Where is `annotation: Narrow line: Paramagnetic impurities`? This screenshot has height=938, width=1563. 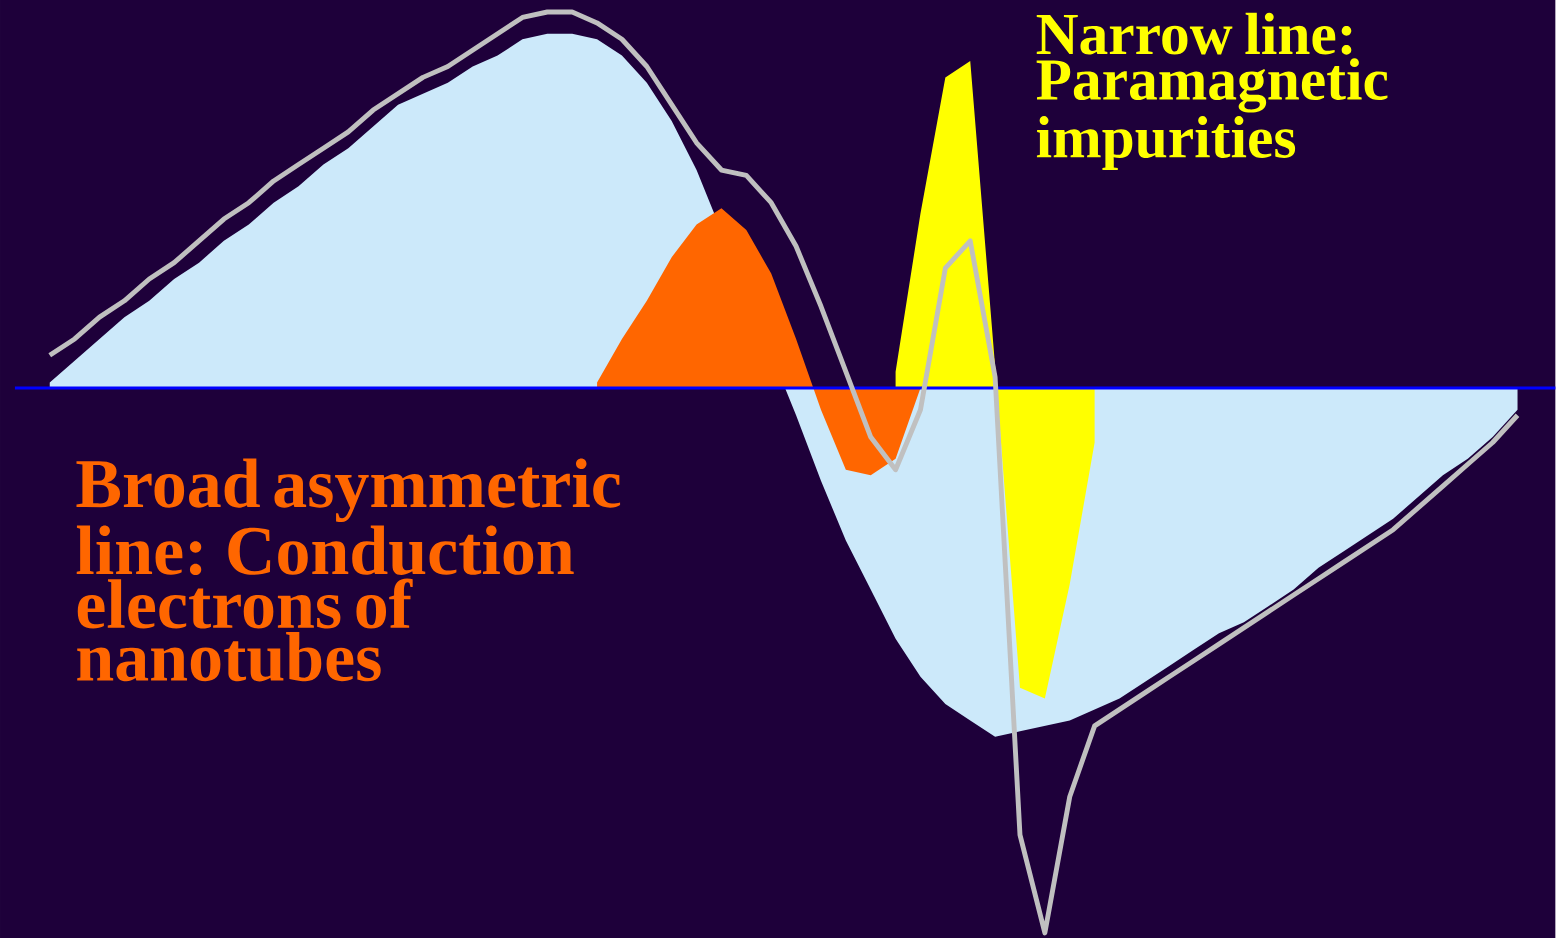 annotation: Narrow line: Paramagnetic impurities is located at coordinates (1212, 91).